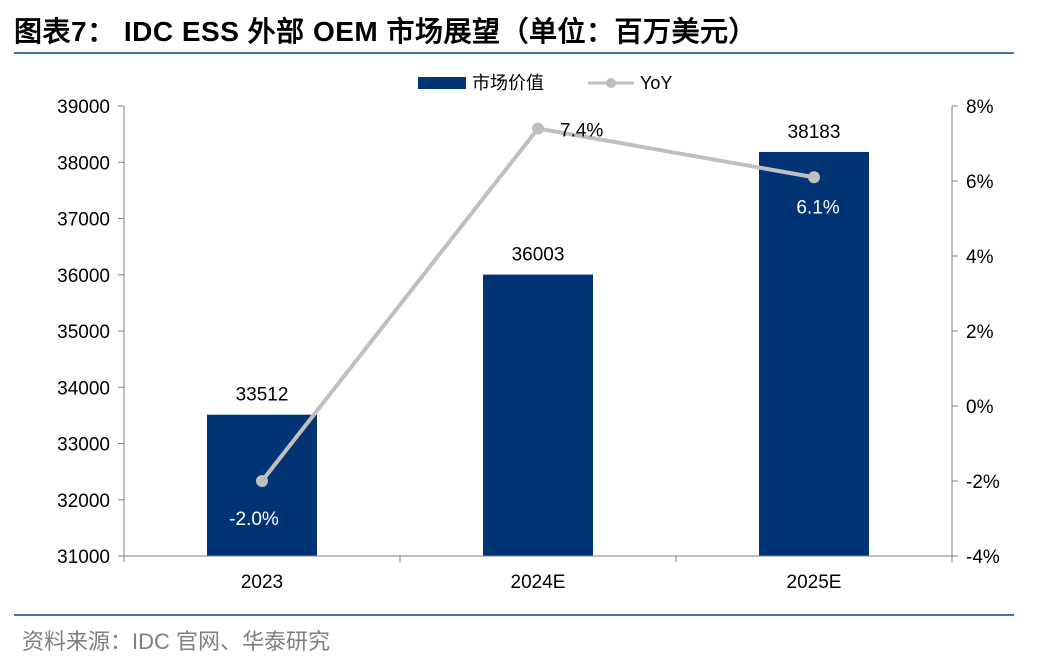 Image resolution: width=1048 pixels, height=664 pixels. What do you see at coordinates (983, 482) in the screenshot?
I see `right-axis-tick-label: -2%` at bounding box center [983, 482].